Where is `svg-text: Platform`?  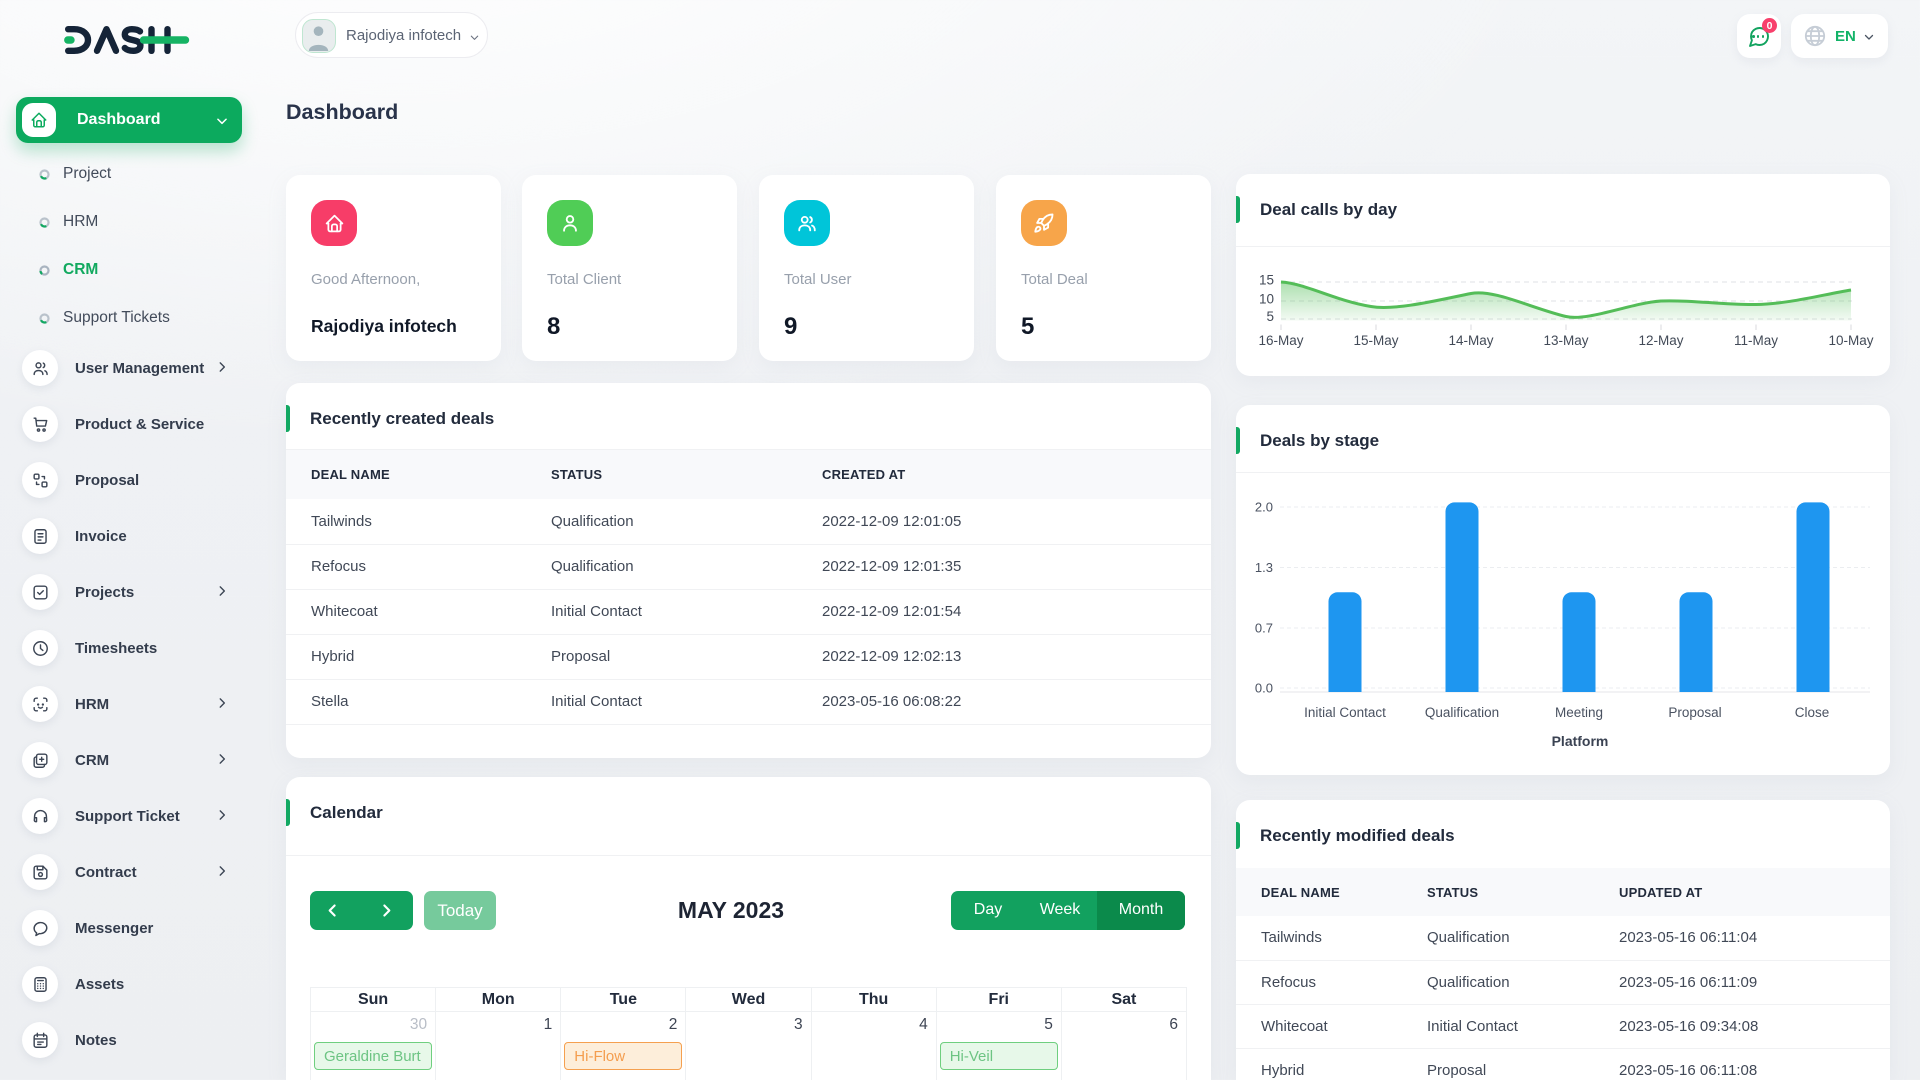 svg-text: Platform is located at coordinates (1580, 741).